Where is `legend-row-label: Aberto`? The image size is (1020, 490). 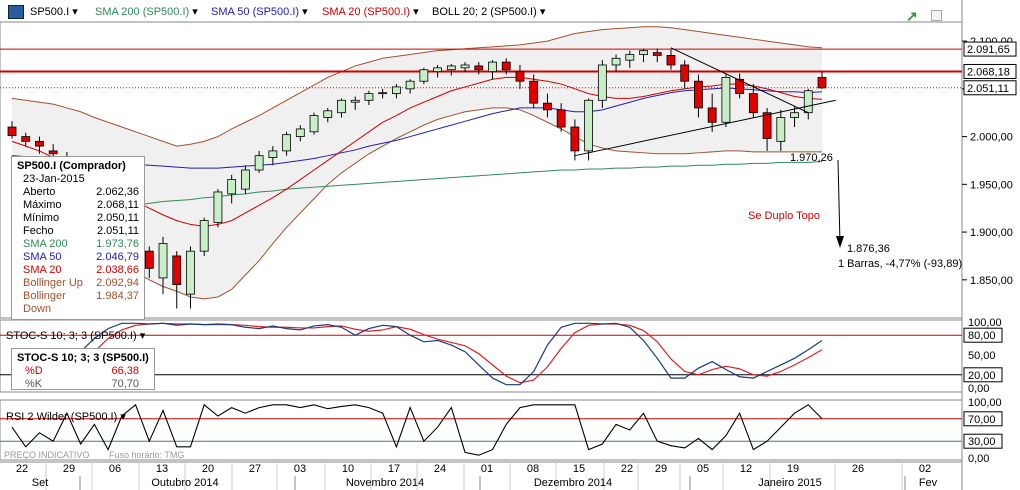
legend-row-label: Aberto is located at coordinates (39, 192).